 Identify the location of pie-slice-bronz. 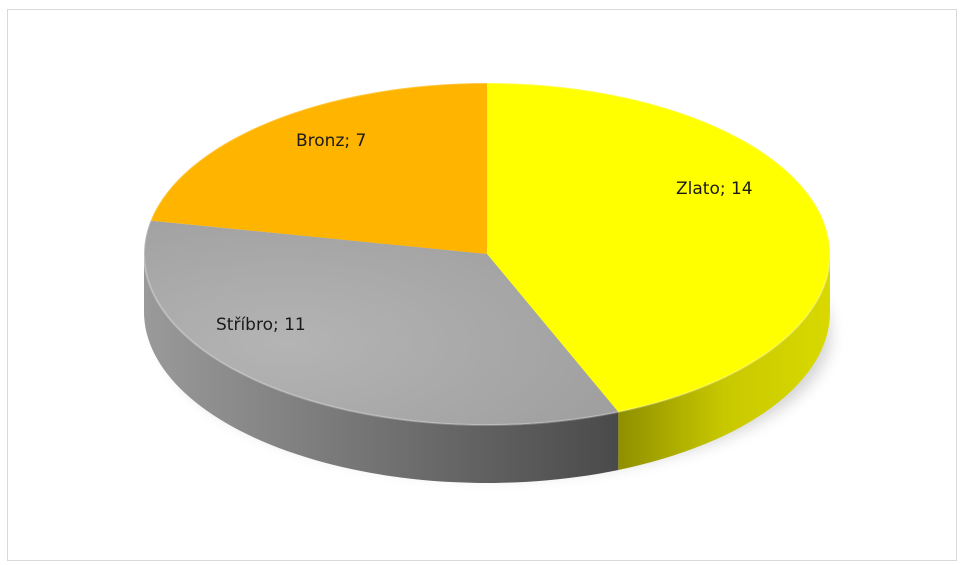
(319, 168).